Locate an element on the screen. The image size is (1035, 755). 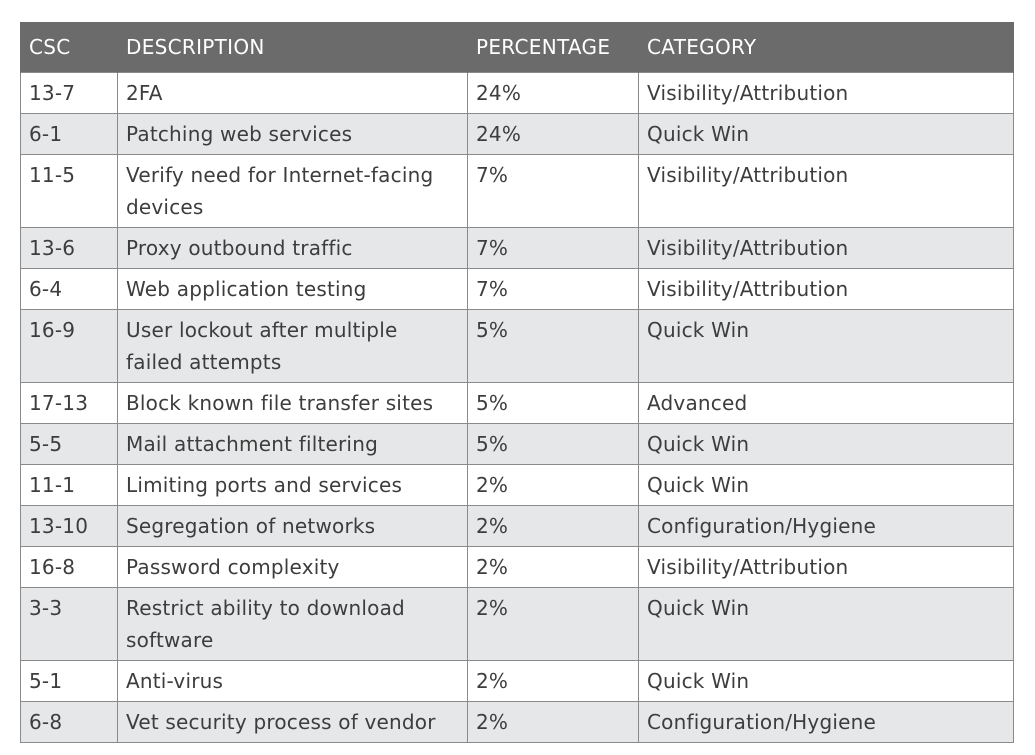
cell-csc: 17-13 is located at coordinates (69, 402).